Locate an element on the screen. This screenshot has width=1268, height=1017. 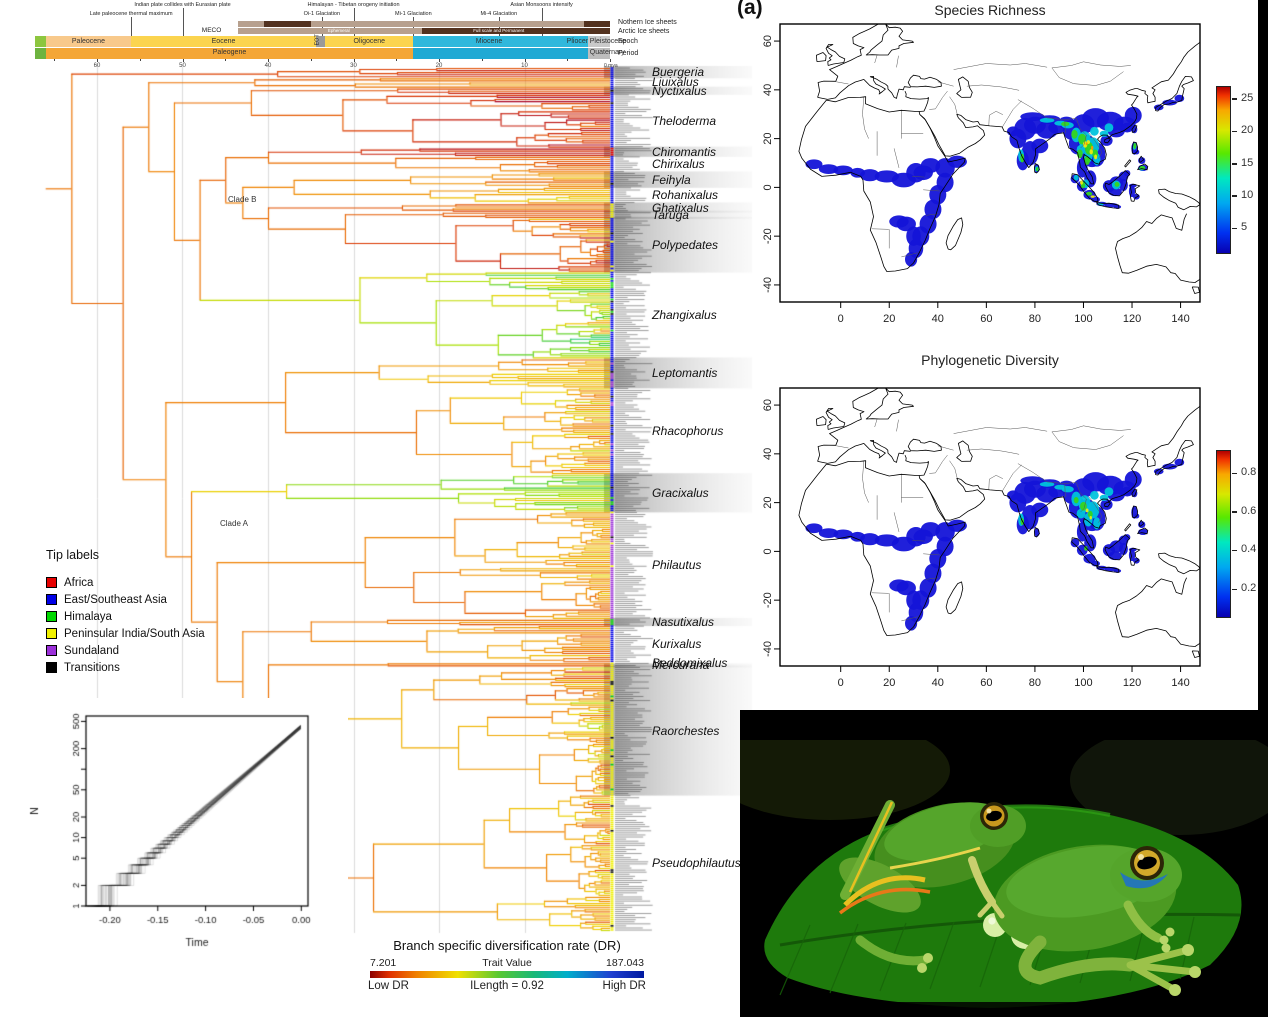
right-black-strip is located at coordinates (1263, 356).